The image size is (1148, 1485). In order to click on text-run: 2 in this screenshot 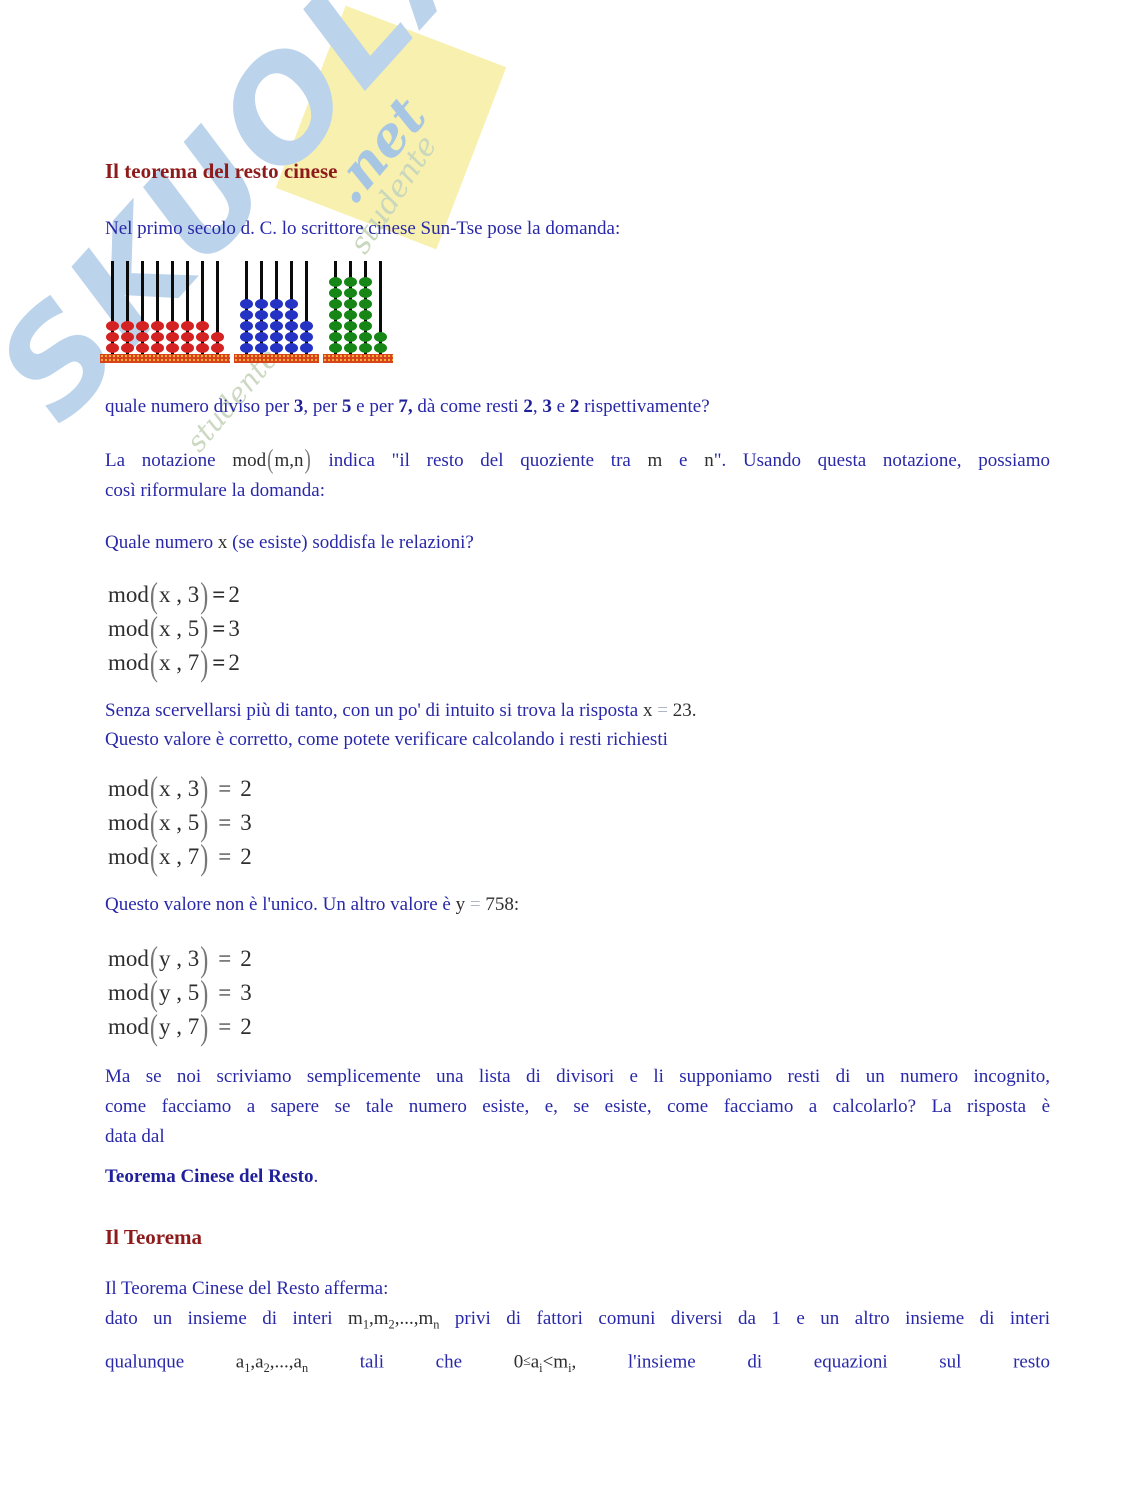, I will do `click(528, 406)`.